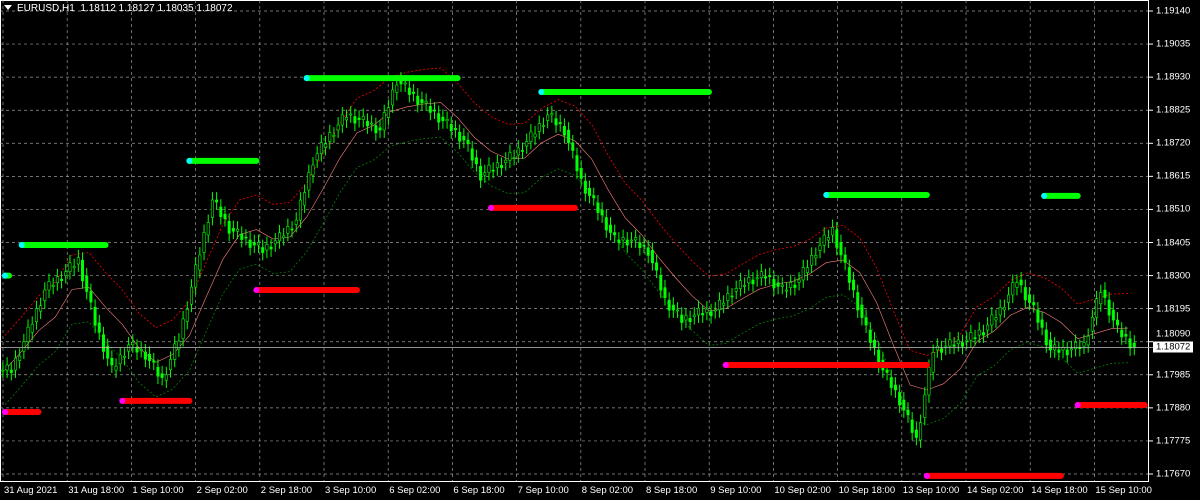  I want to click on x-tick-label: 13 Sep 10:00, so click(931, 490).